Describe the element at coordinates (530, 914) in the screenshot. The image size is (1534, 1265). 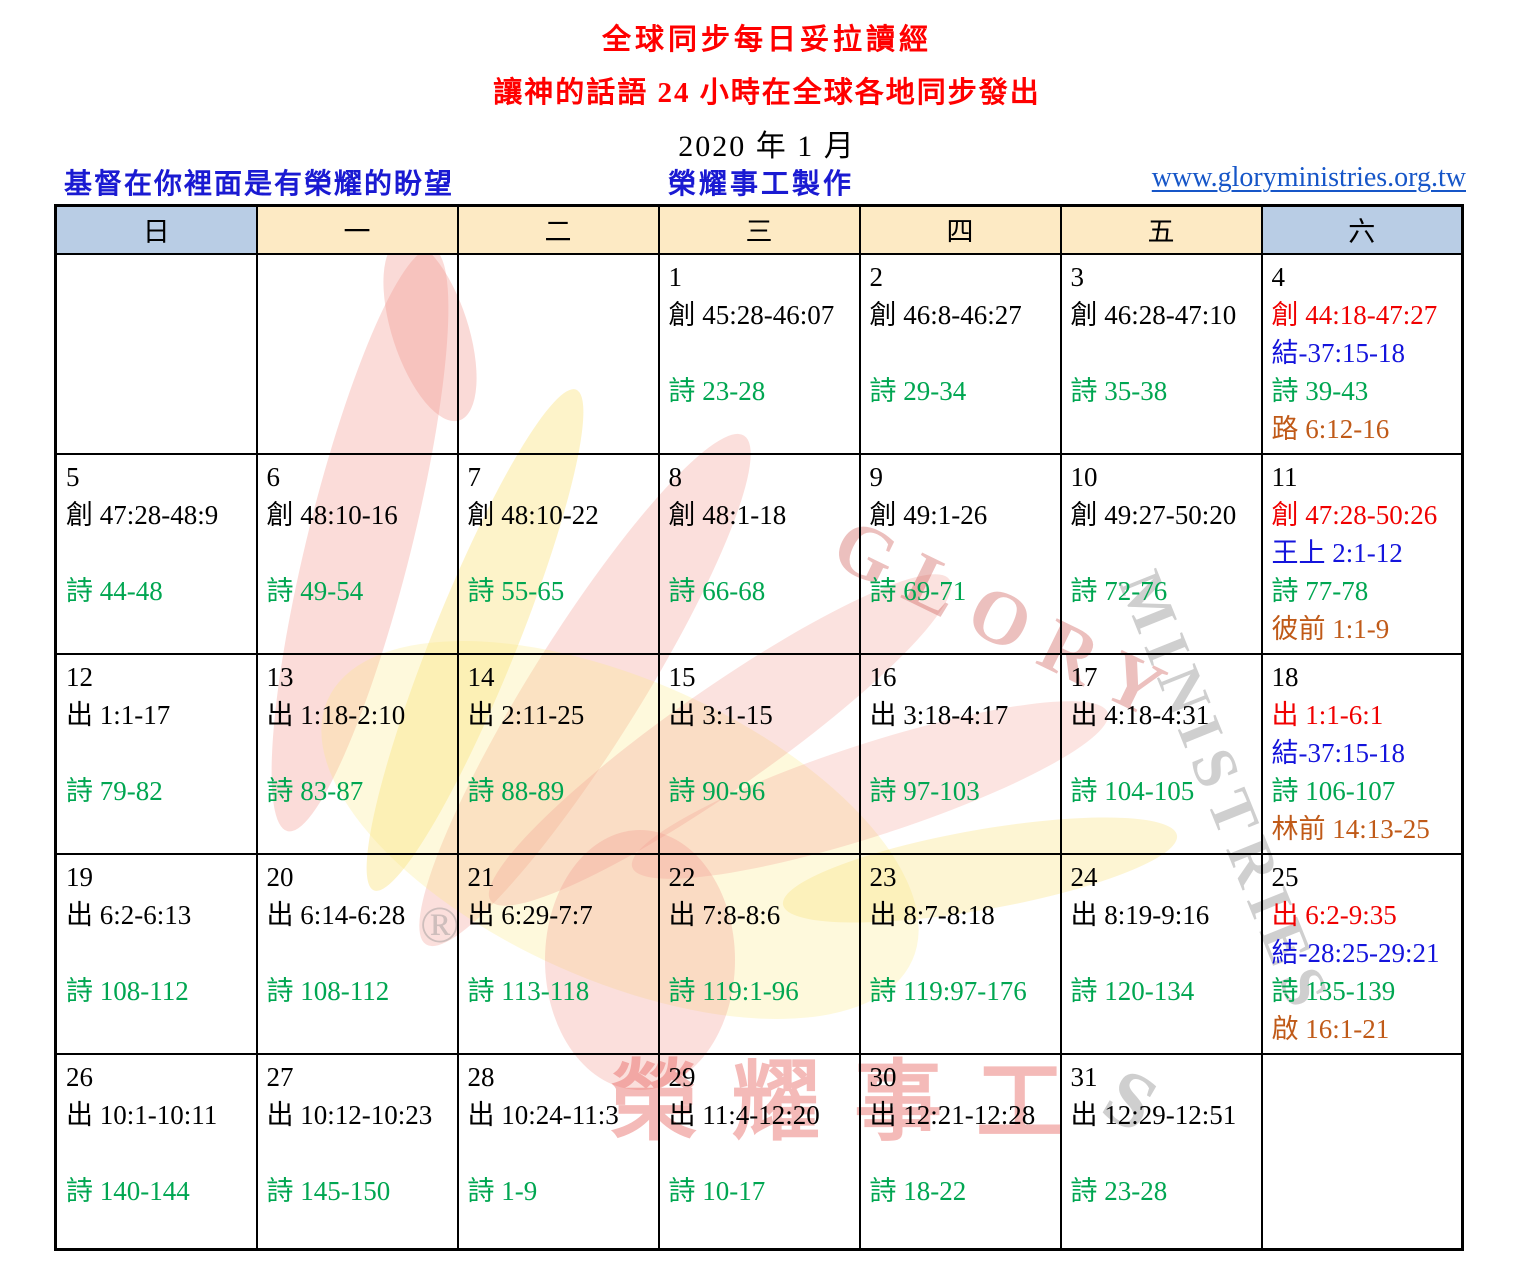
I see `reading-black: 出 6:29-7:7` at that location.